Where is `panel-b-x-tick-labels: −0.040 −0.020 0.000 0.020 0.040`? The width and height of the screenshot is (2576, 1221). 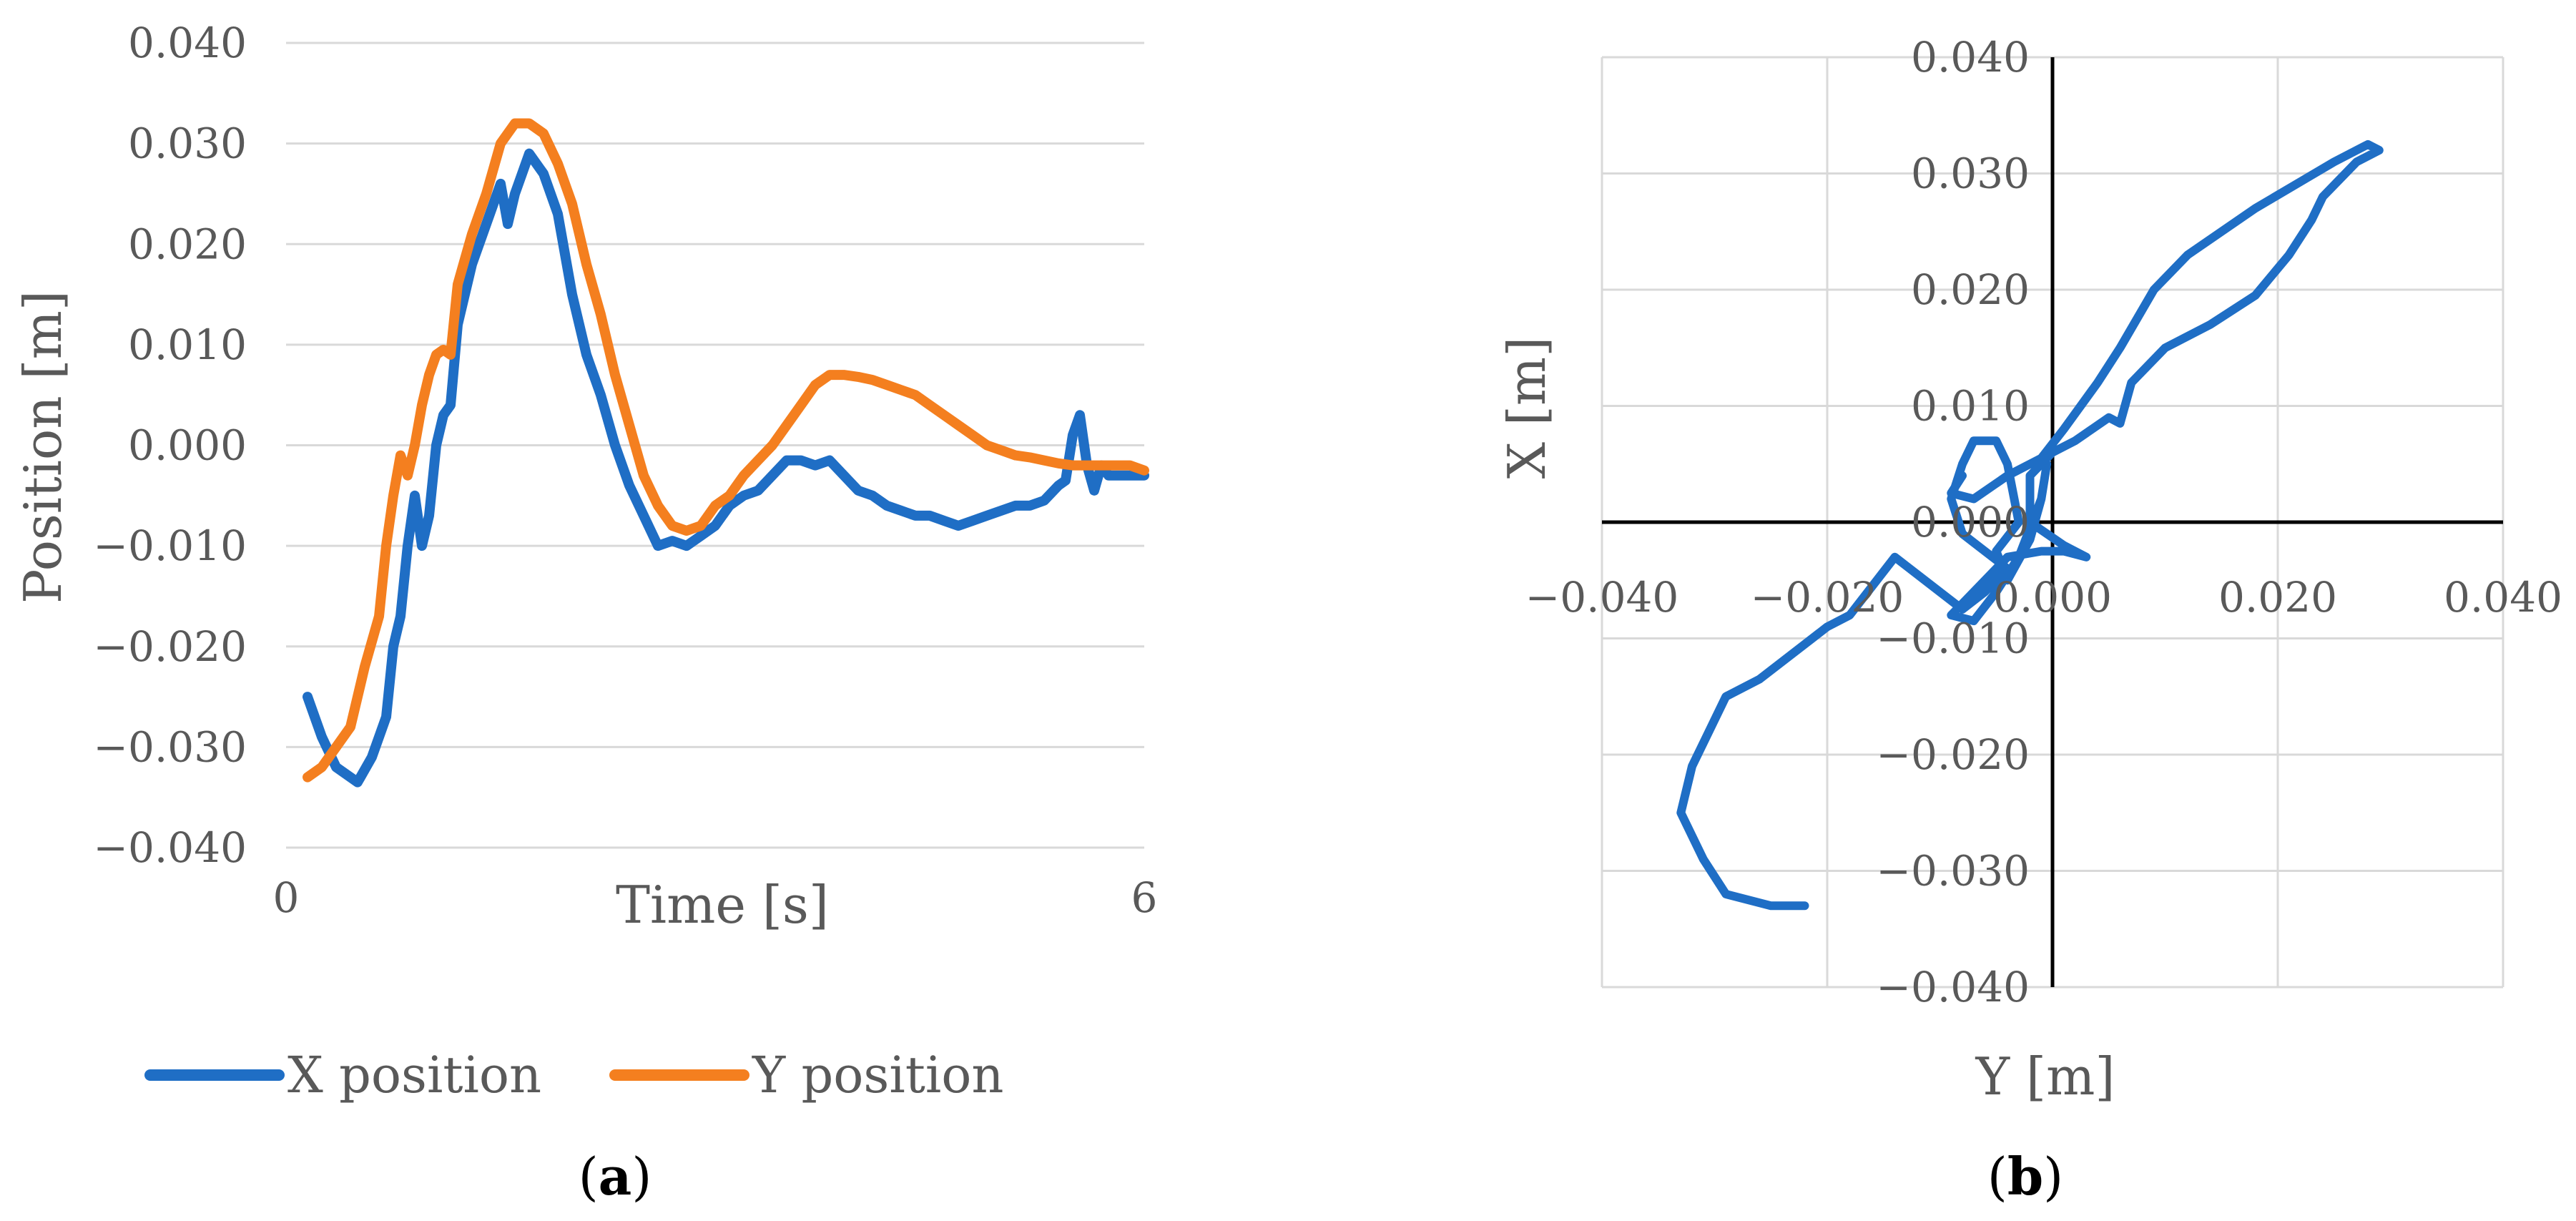 panel-b-x-tick-labels: −0.040 −0.020 0.000 0.020 0.040 is located at coordinates (2044, 597).